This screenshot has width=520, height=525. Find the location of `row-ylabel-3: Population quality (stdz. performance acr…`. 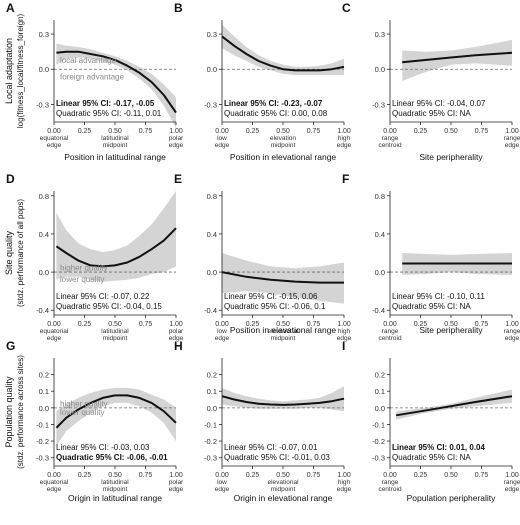

row-ylabel-3: Population quality (stdz. performance acr… is located at coordinates (14, 412).